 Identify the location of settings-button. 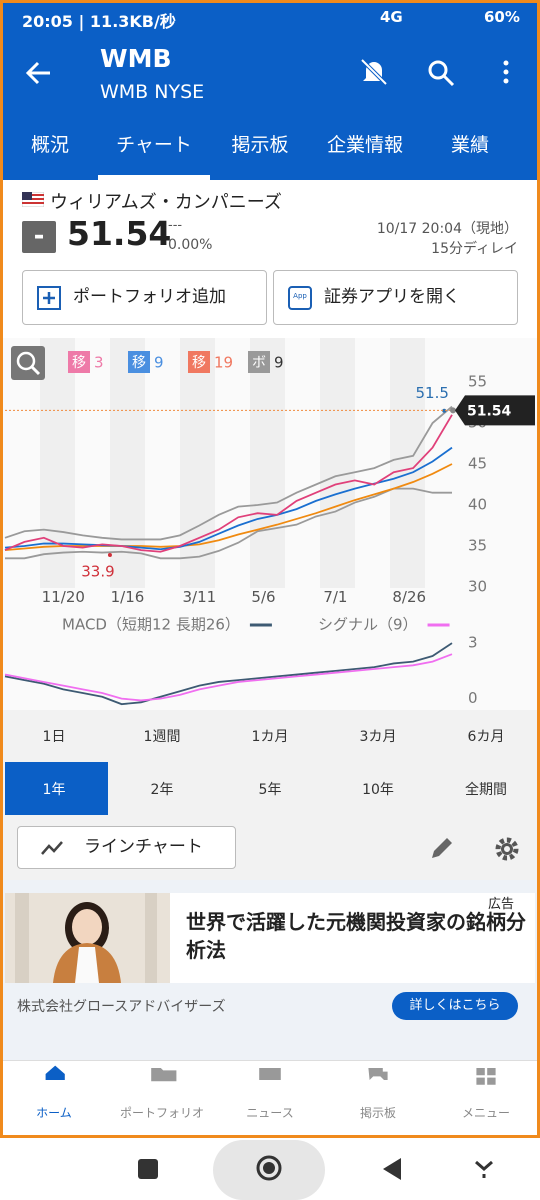
(507, 849).